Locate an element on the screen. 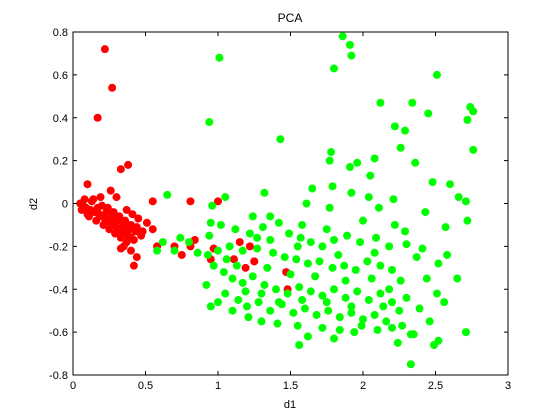 This screenshot has width=560, height=420. y-tick-label: -0.6 is located at coordinates (58, 333).